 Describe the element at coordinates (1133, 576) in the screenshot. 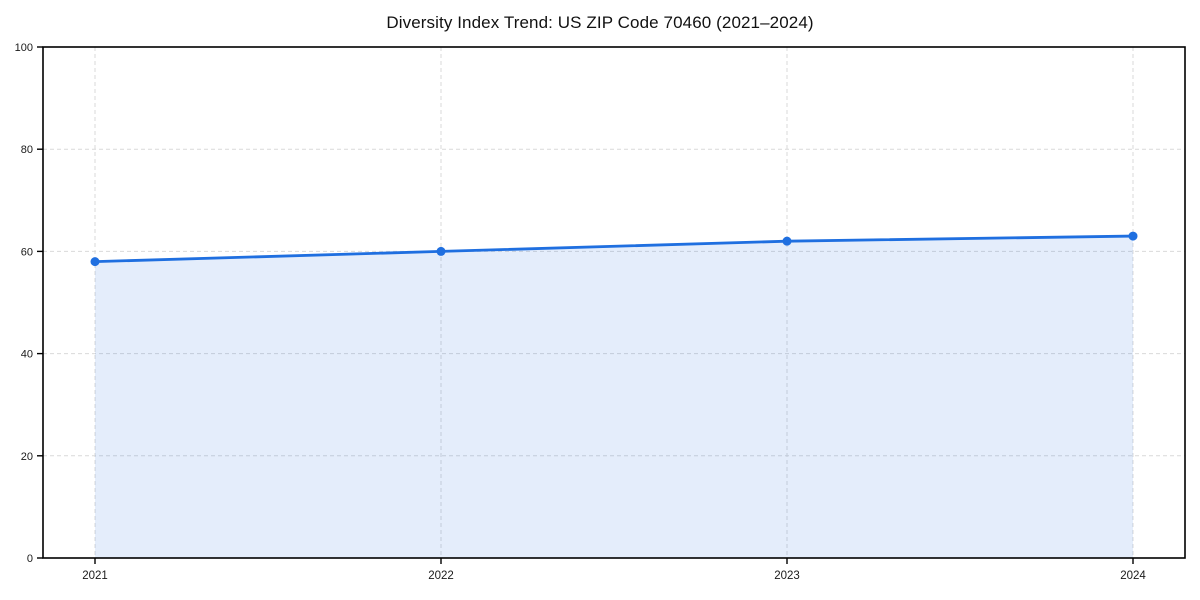

I see `x-tick-label: 2024` at that location.